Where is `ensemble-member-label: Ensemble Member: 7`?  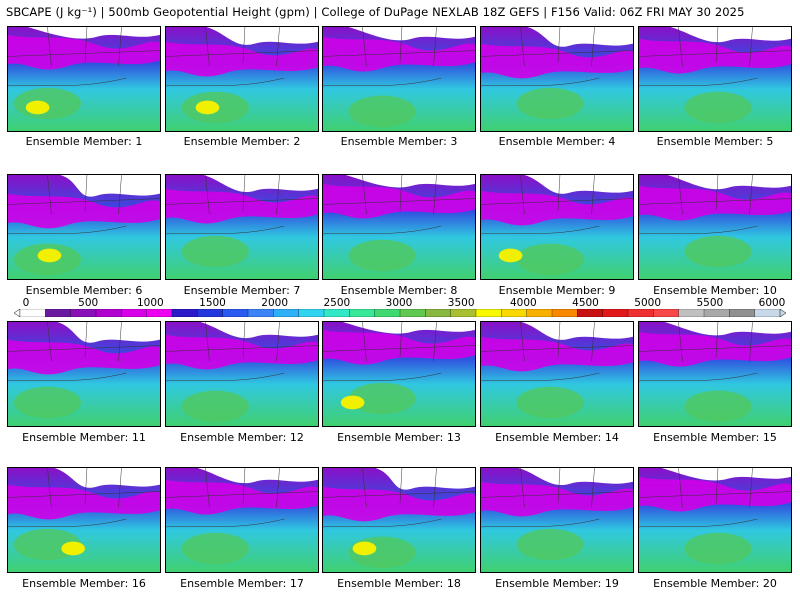
ensemble-member-label: Ensemble Member: 7 is located at coordinates (242, 290).